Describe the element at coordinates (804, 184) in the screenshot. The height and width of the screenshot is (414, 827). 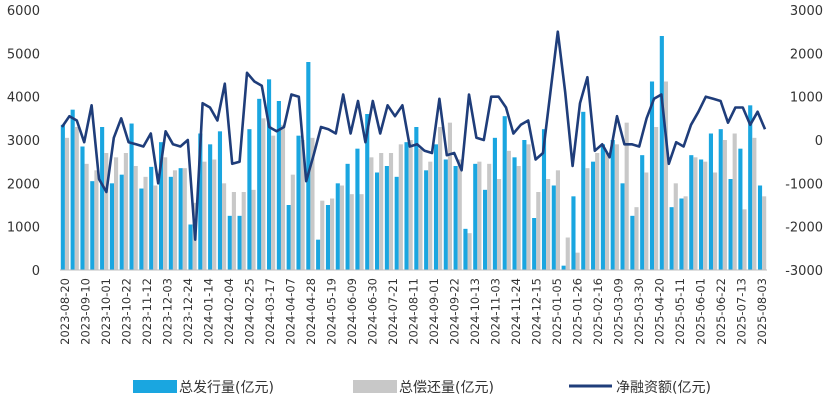
I see `right-axis-tick-label: -1000` at that location.